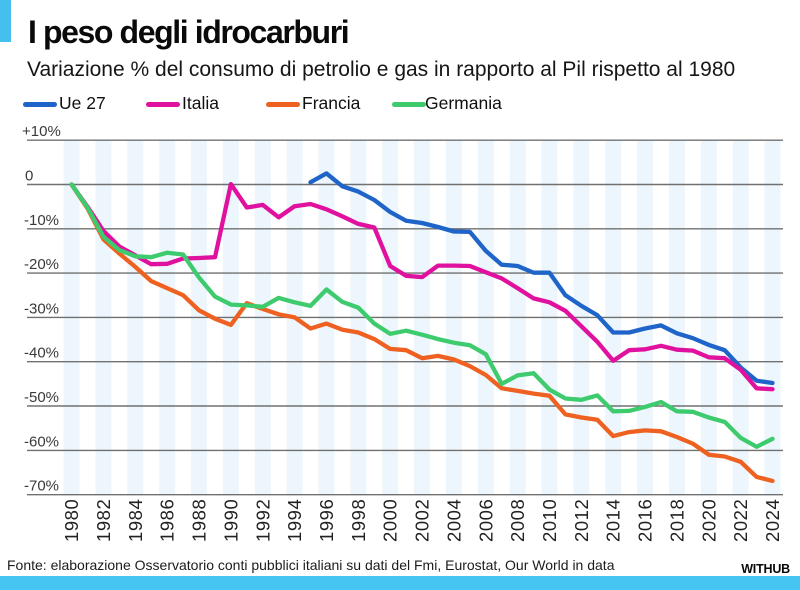  Describe the element at coordinates (29, 176) in the screenshot. I see `svg-text: 0` at that location.